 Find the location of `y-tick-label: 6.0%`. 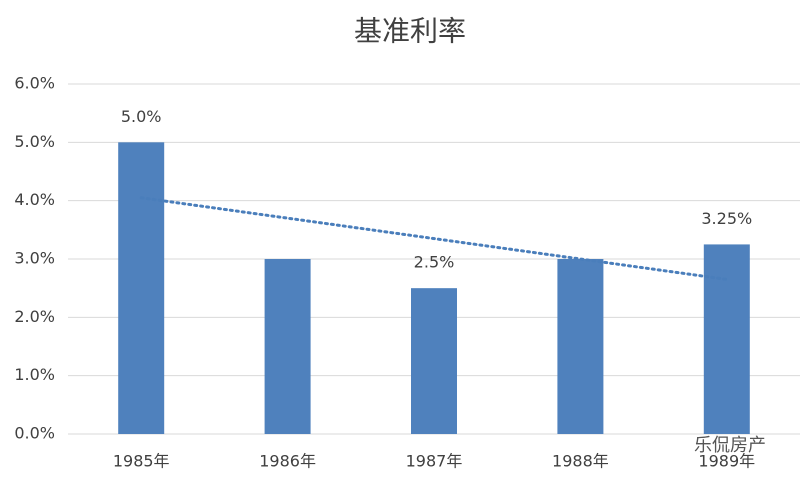

y-tick-label: 6.0% is located at coordinates (34, 83).